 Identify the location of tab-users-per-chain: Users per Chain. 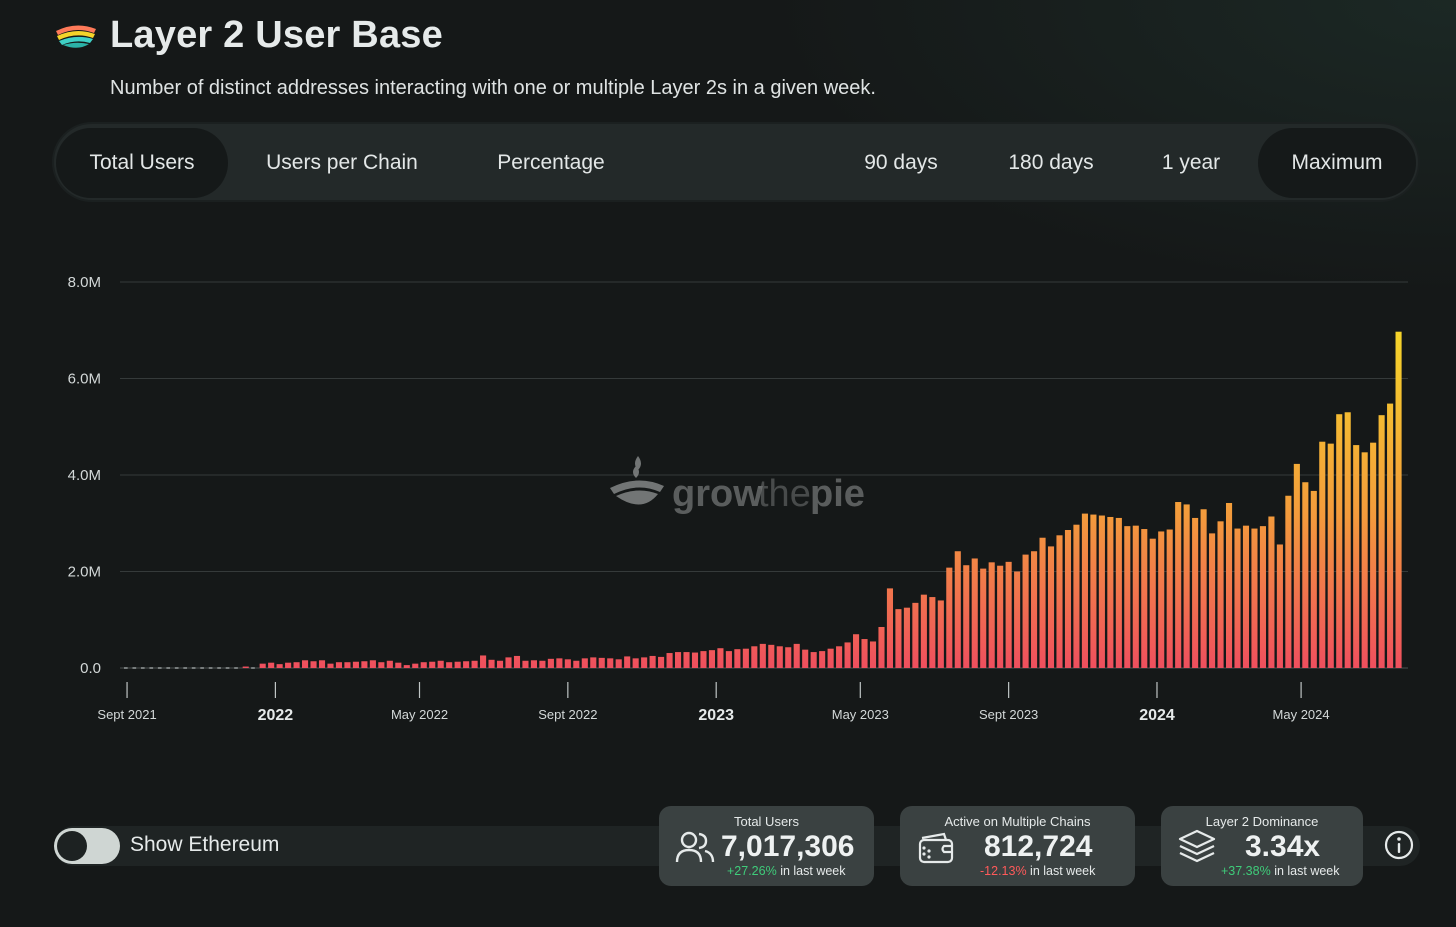
(342, 162).